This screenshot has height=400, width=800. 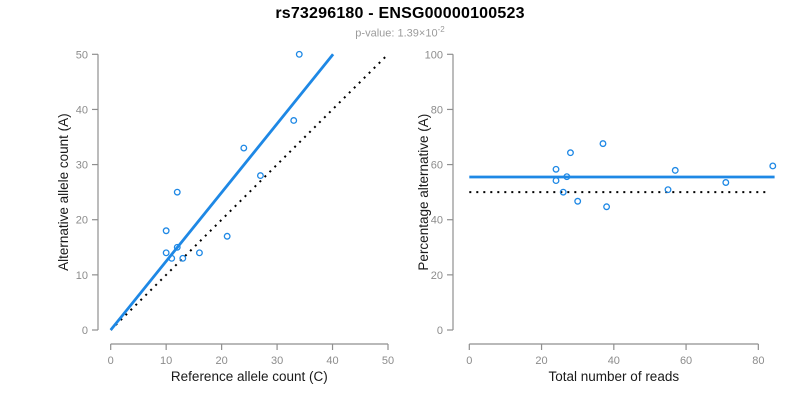 What do you see at coordinates (614, 376) in the screenshot?
I see `x-axis-title: Total number of reads` at bounding box center [614, 376].